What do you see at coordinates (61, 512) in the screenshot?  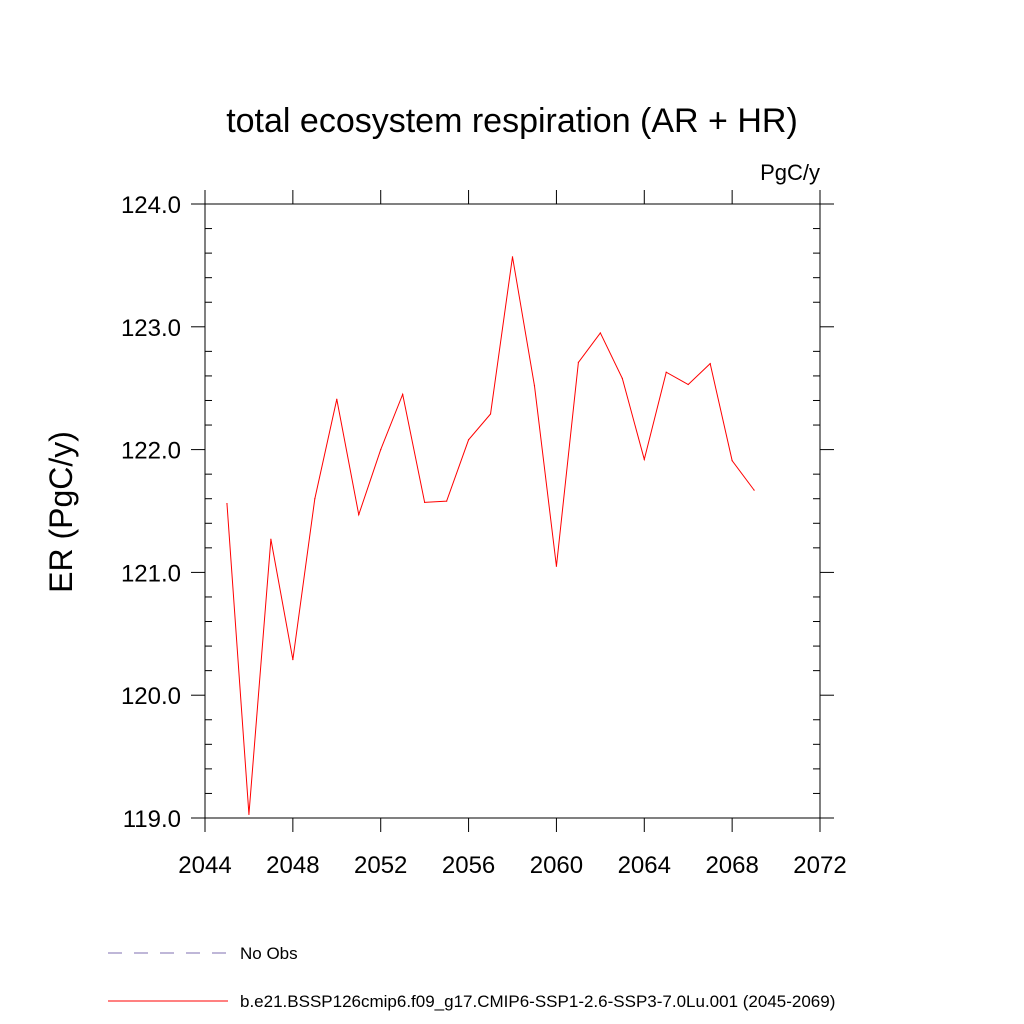 I see `y-axis-label: ER (PgC/y)` at bounding box center [61, 512].